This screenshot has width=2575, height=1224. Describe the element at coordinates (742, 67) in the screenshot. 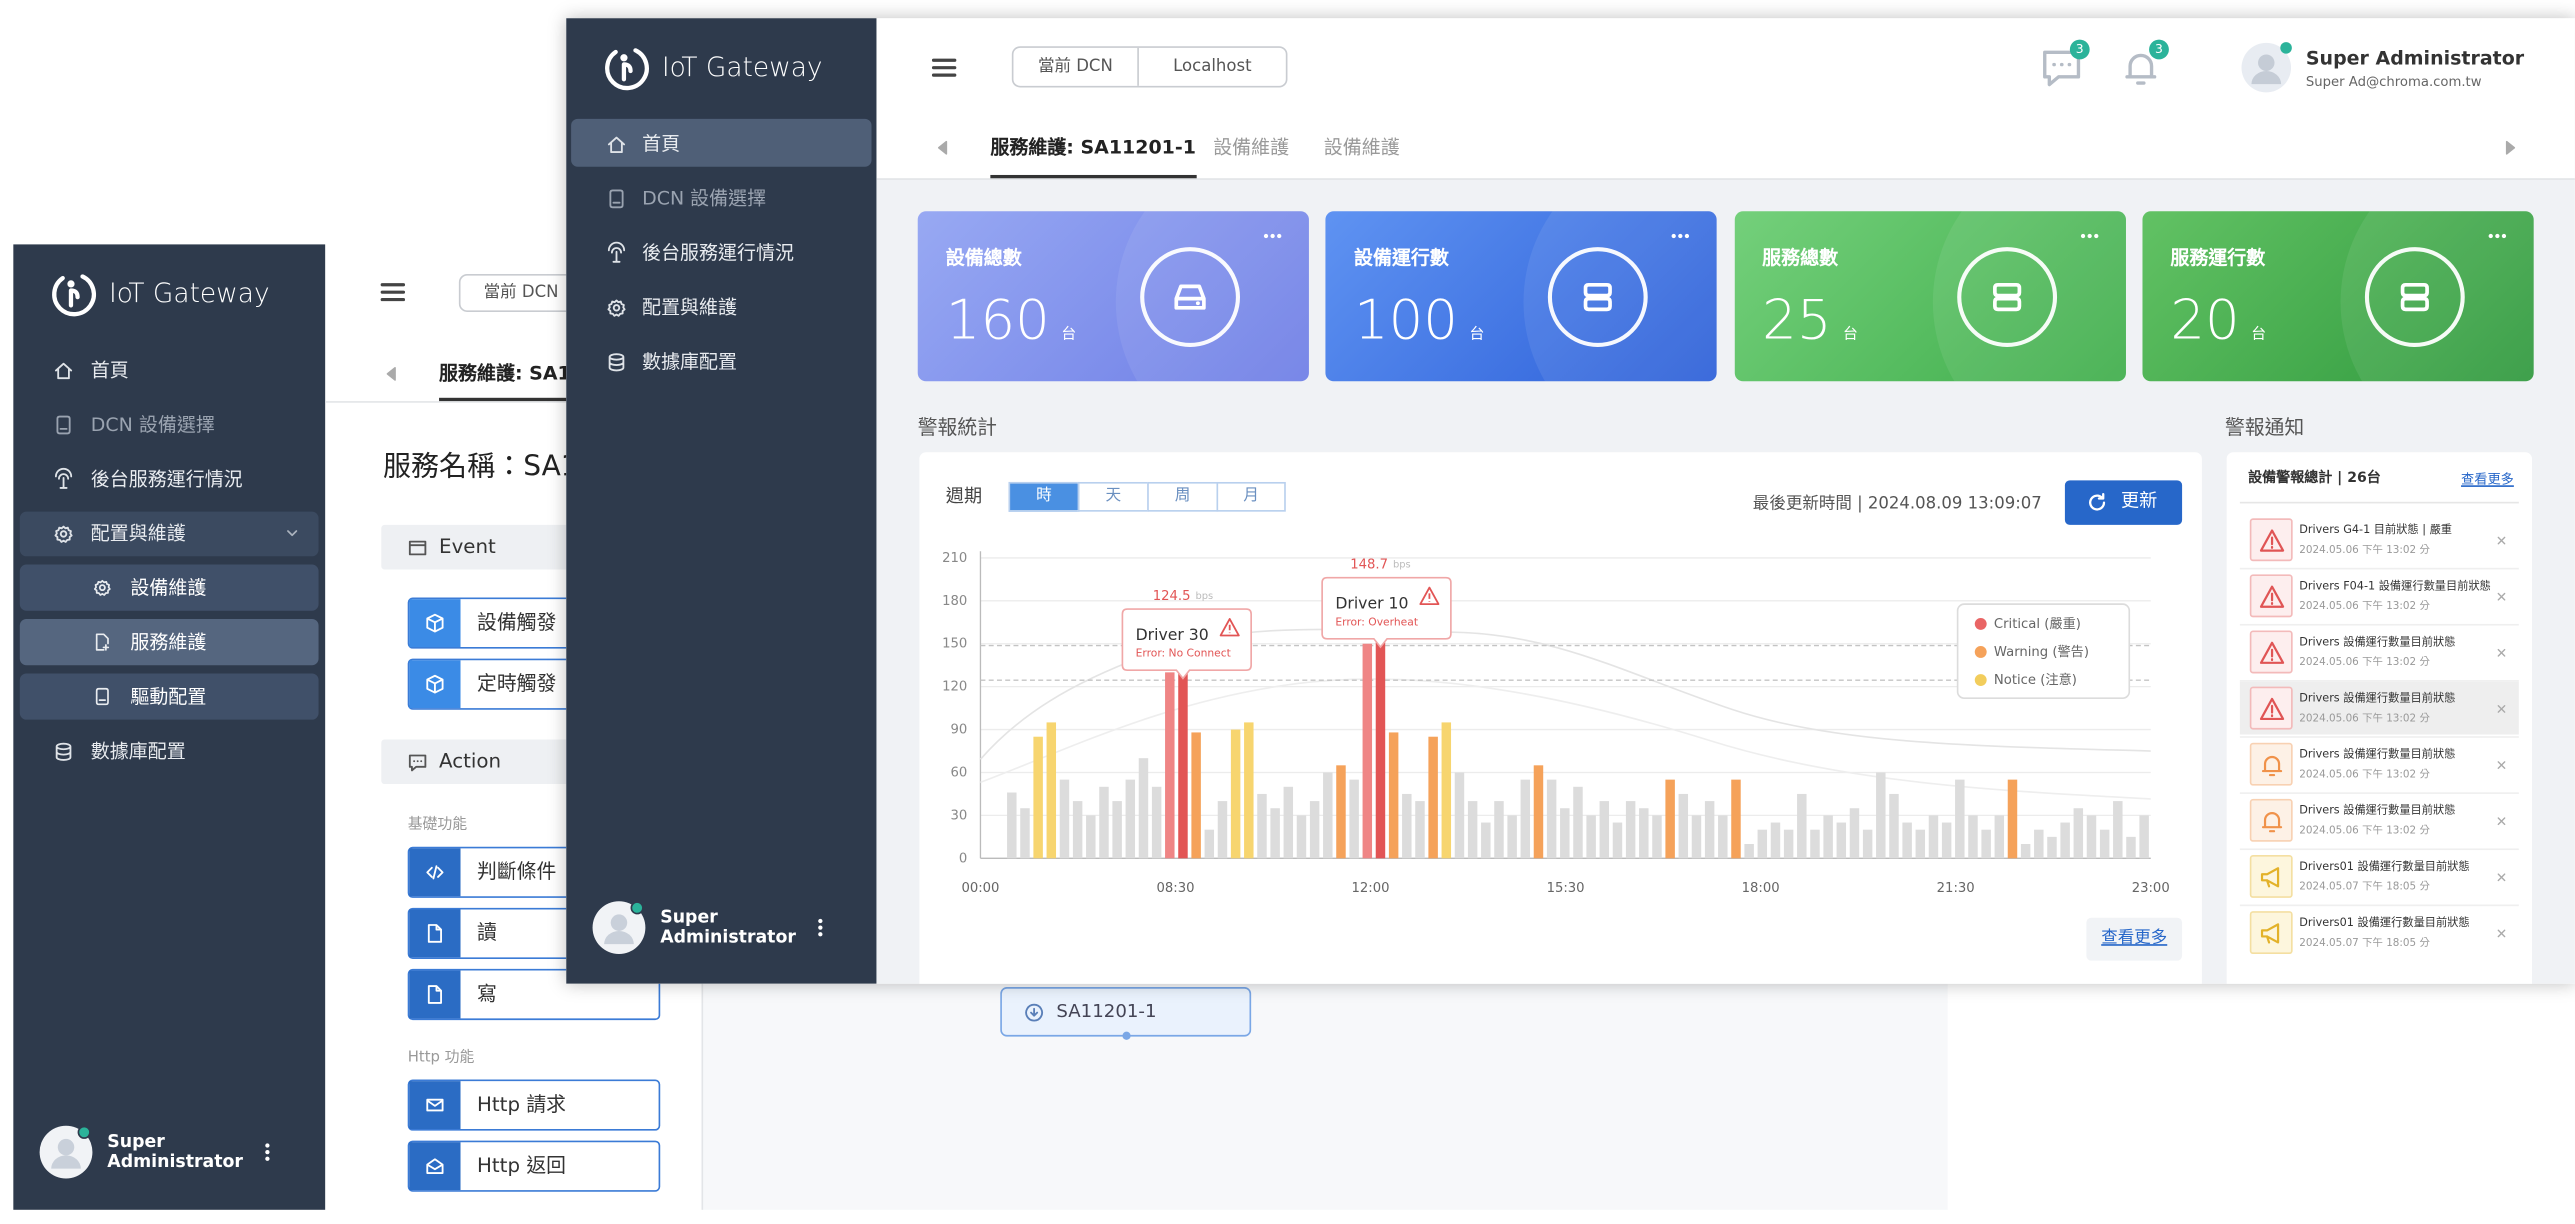

I see `app-name: IoT Gateway` at that location.